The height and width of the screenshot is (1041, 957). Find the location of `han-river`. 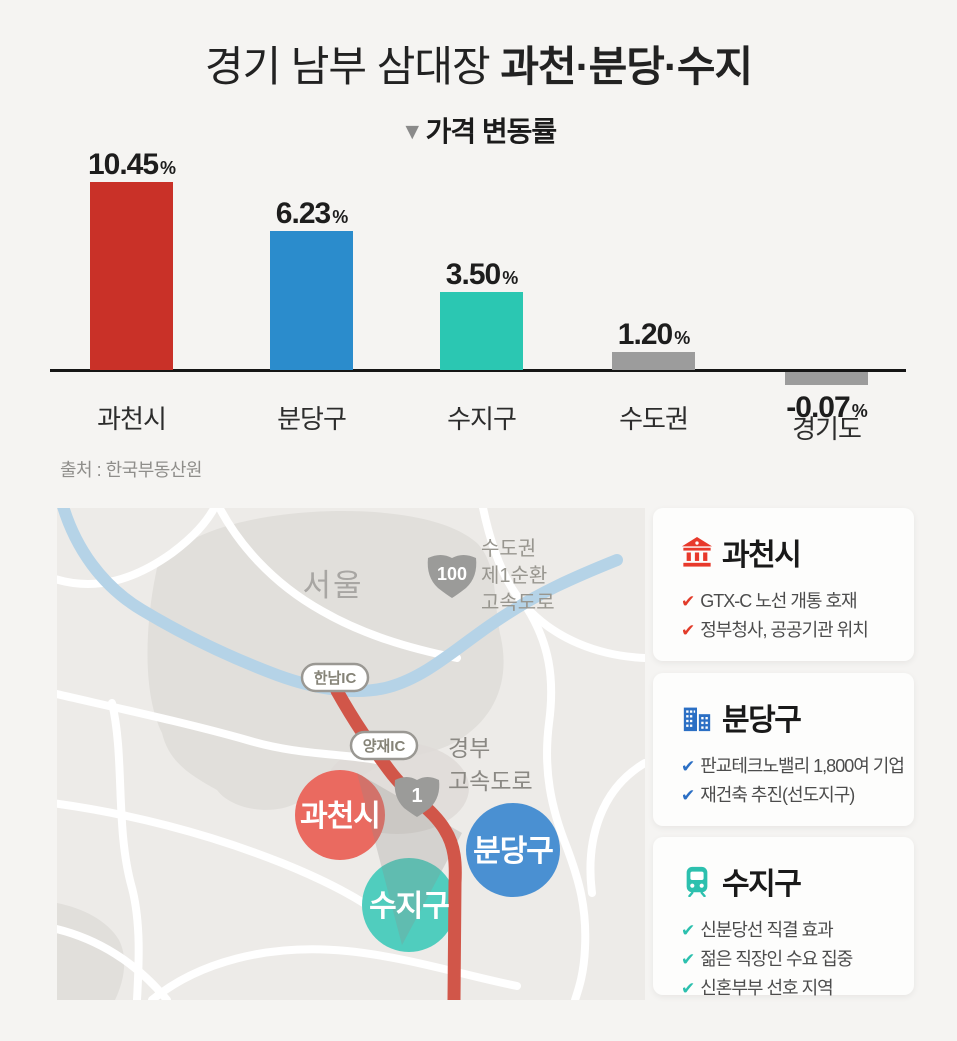

han-river is located at coordinates (340, 602).